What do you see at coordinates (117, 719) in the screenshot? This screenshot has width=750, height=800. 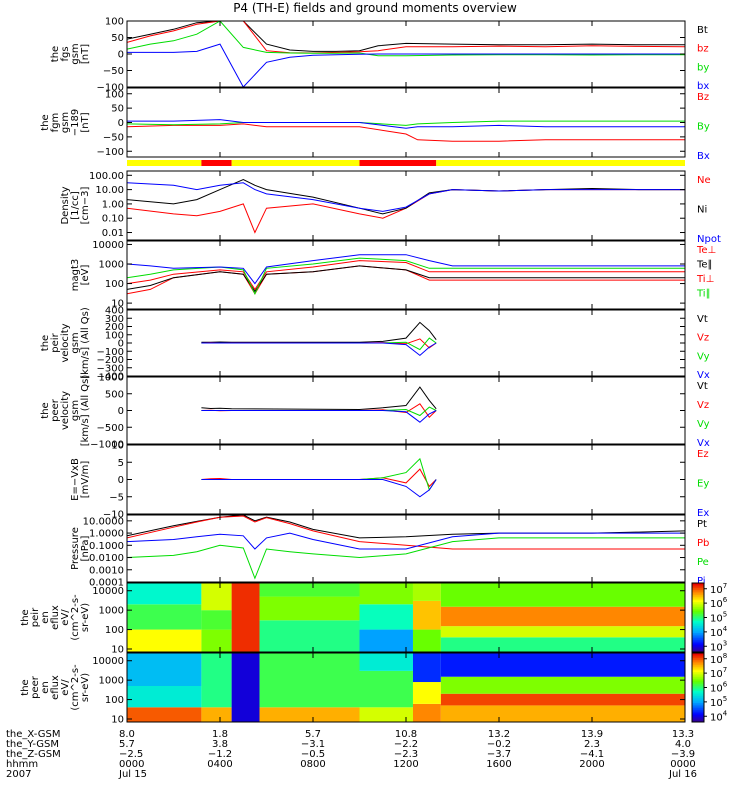 I see `y-tick-label: 10` at bounding box center [117, 719].